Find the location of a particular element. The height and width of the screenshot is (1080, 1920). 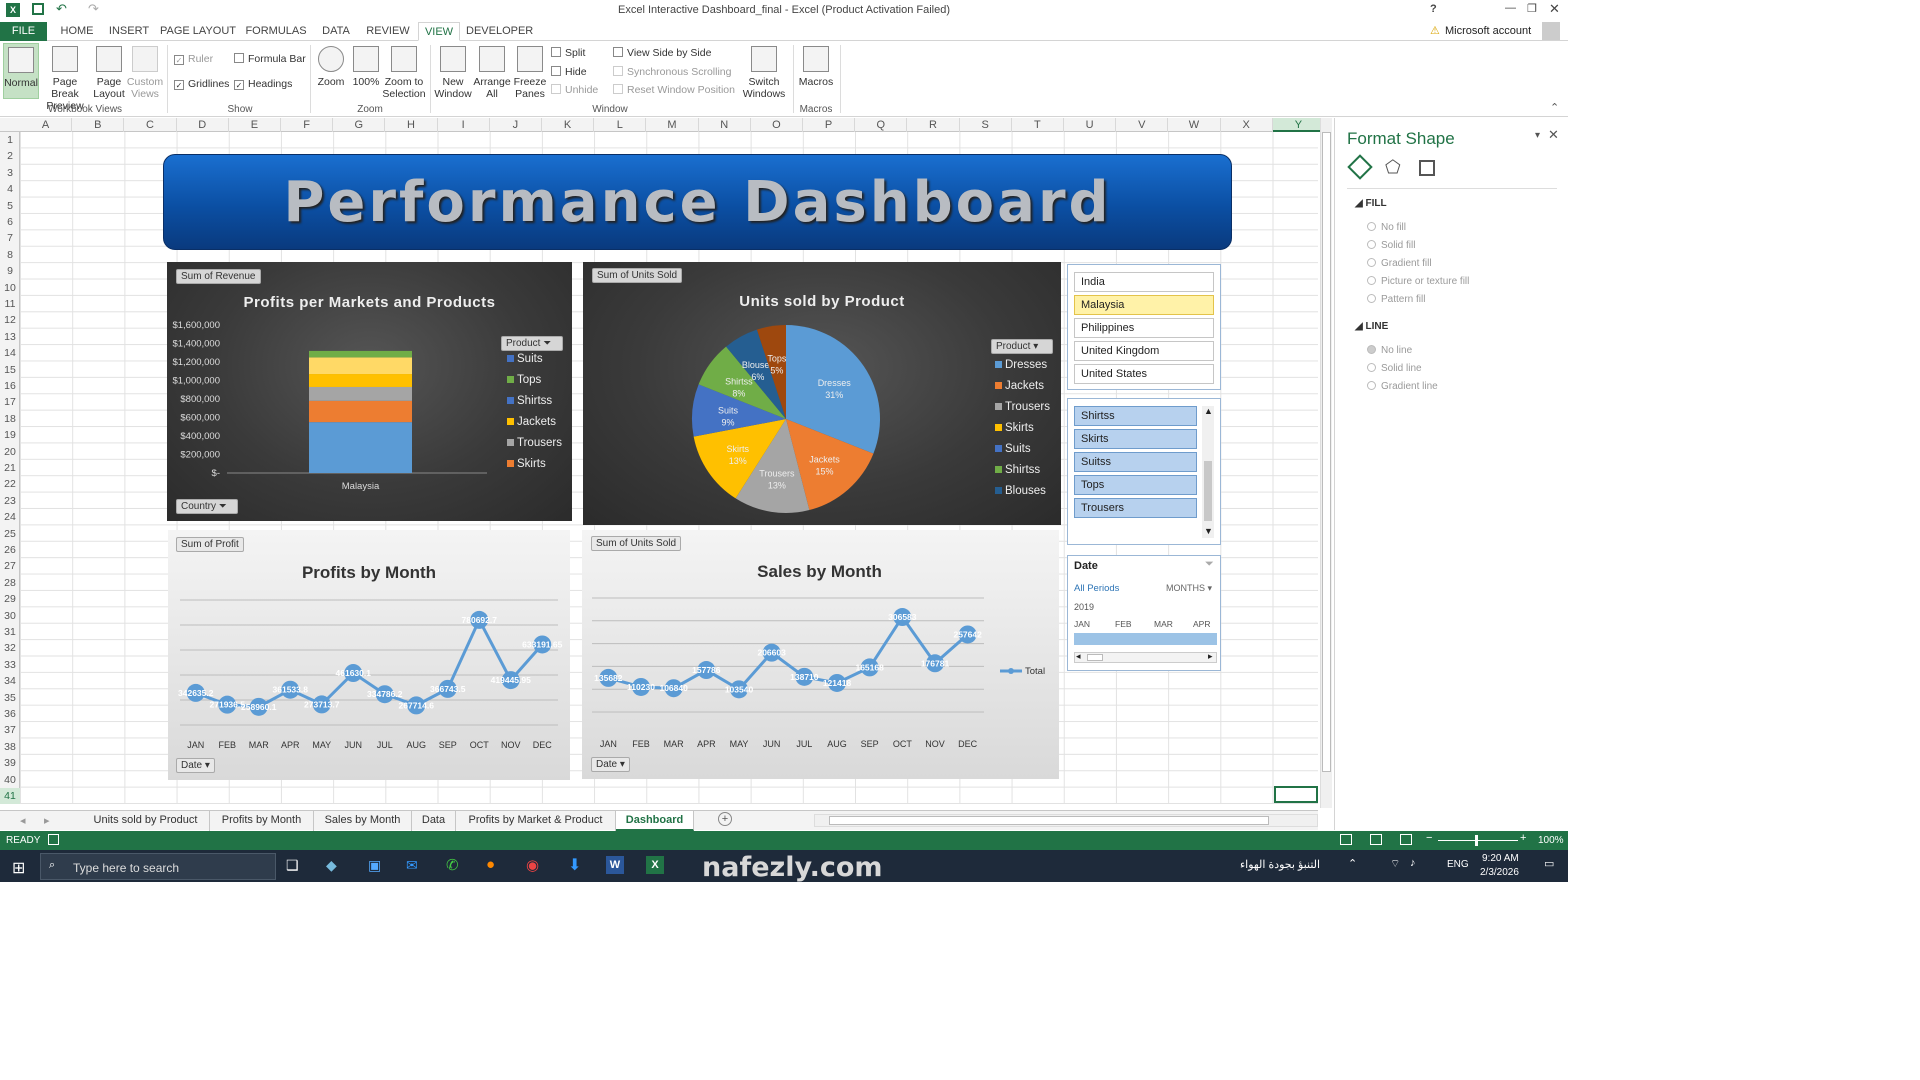

download-icon: ⬇ is located at coordinates (575, 865).